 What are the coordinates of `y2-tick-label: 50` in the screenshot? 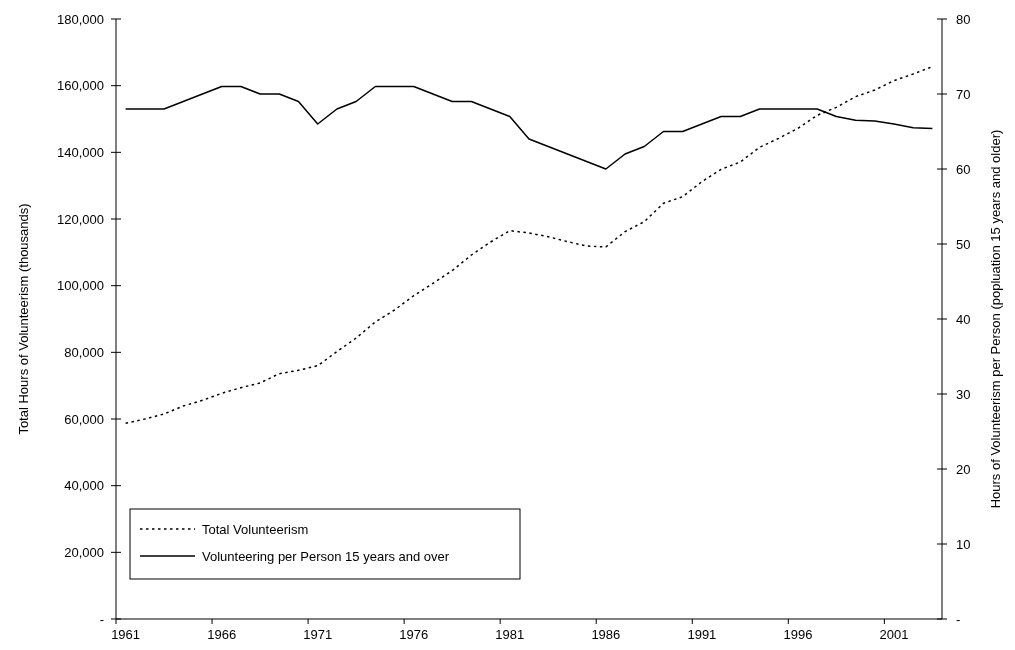 It's located at (963, 244).